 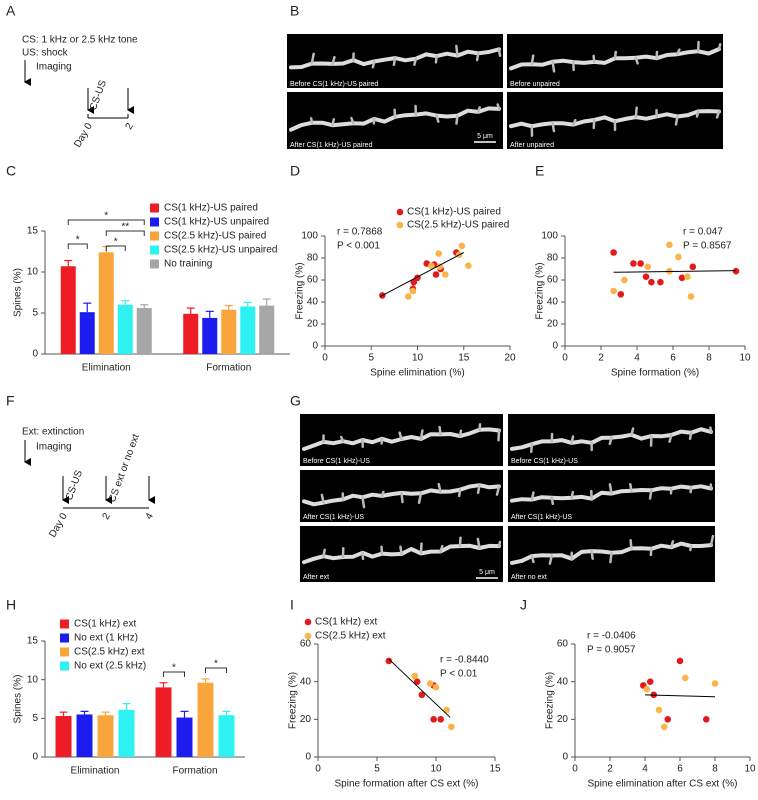 I want to click on y-tick-label: 80, so click(x=313, y=258).